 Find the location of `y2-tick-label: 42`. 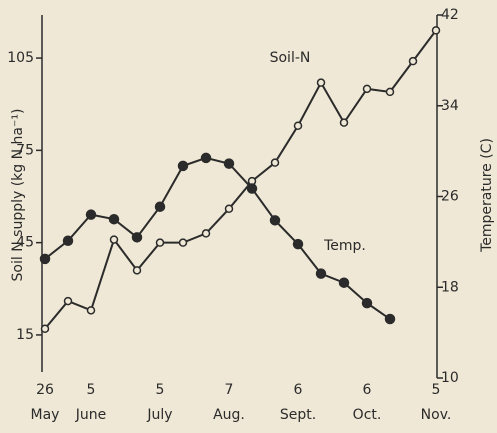

y2-tick-label: 42 is located at coordinates (450, 15).